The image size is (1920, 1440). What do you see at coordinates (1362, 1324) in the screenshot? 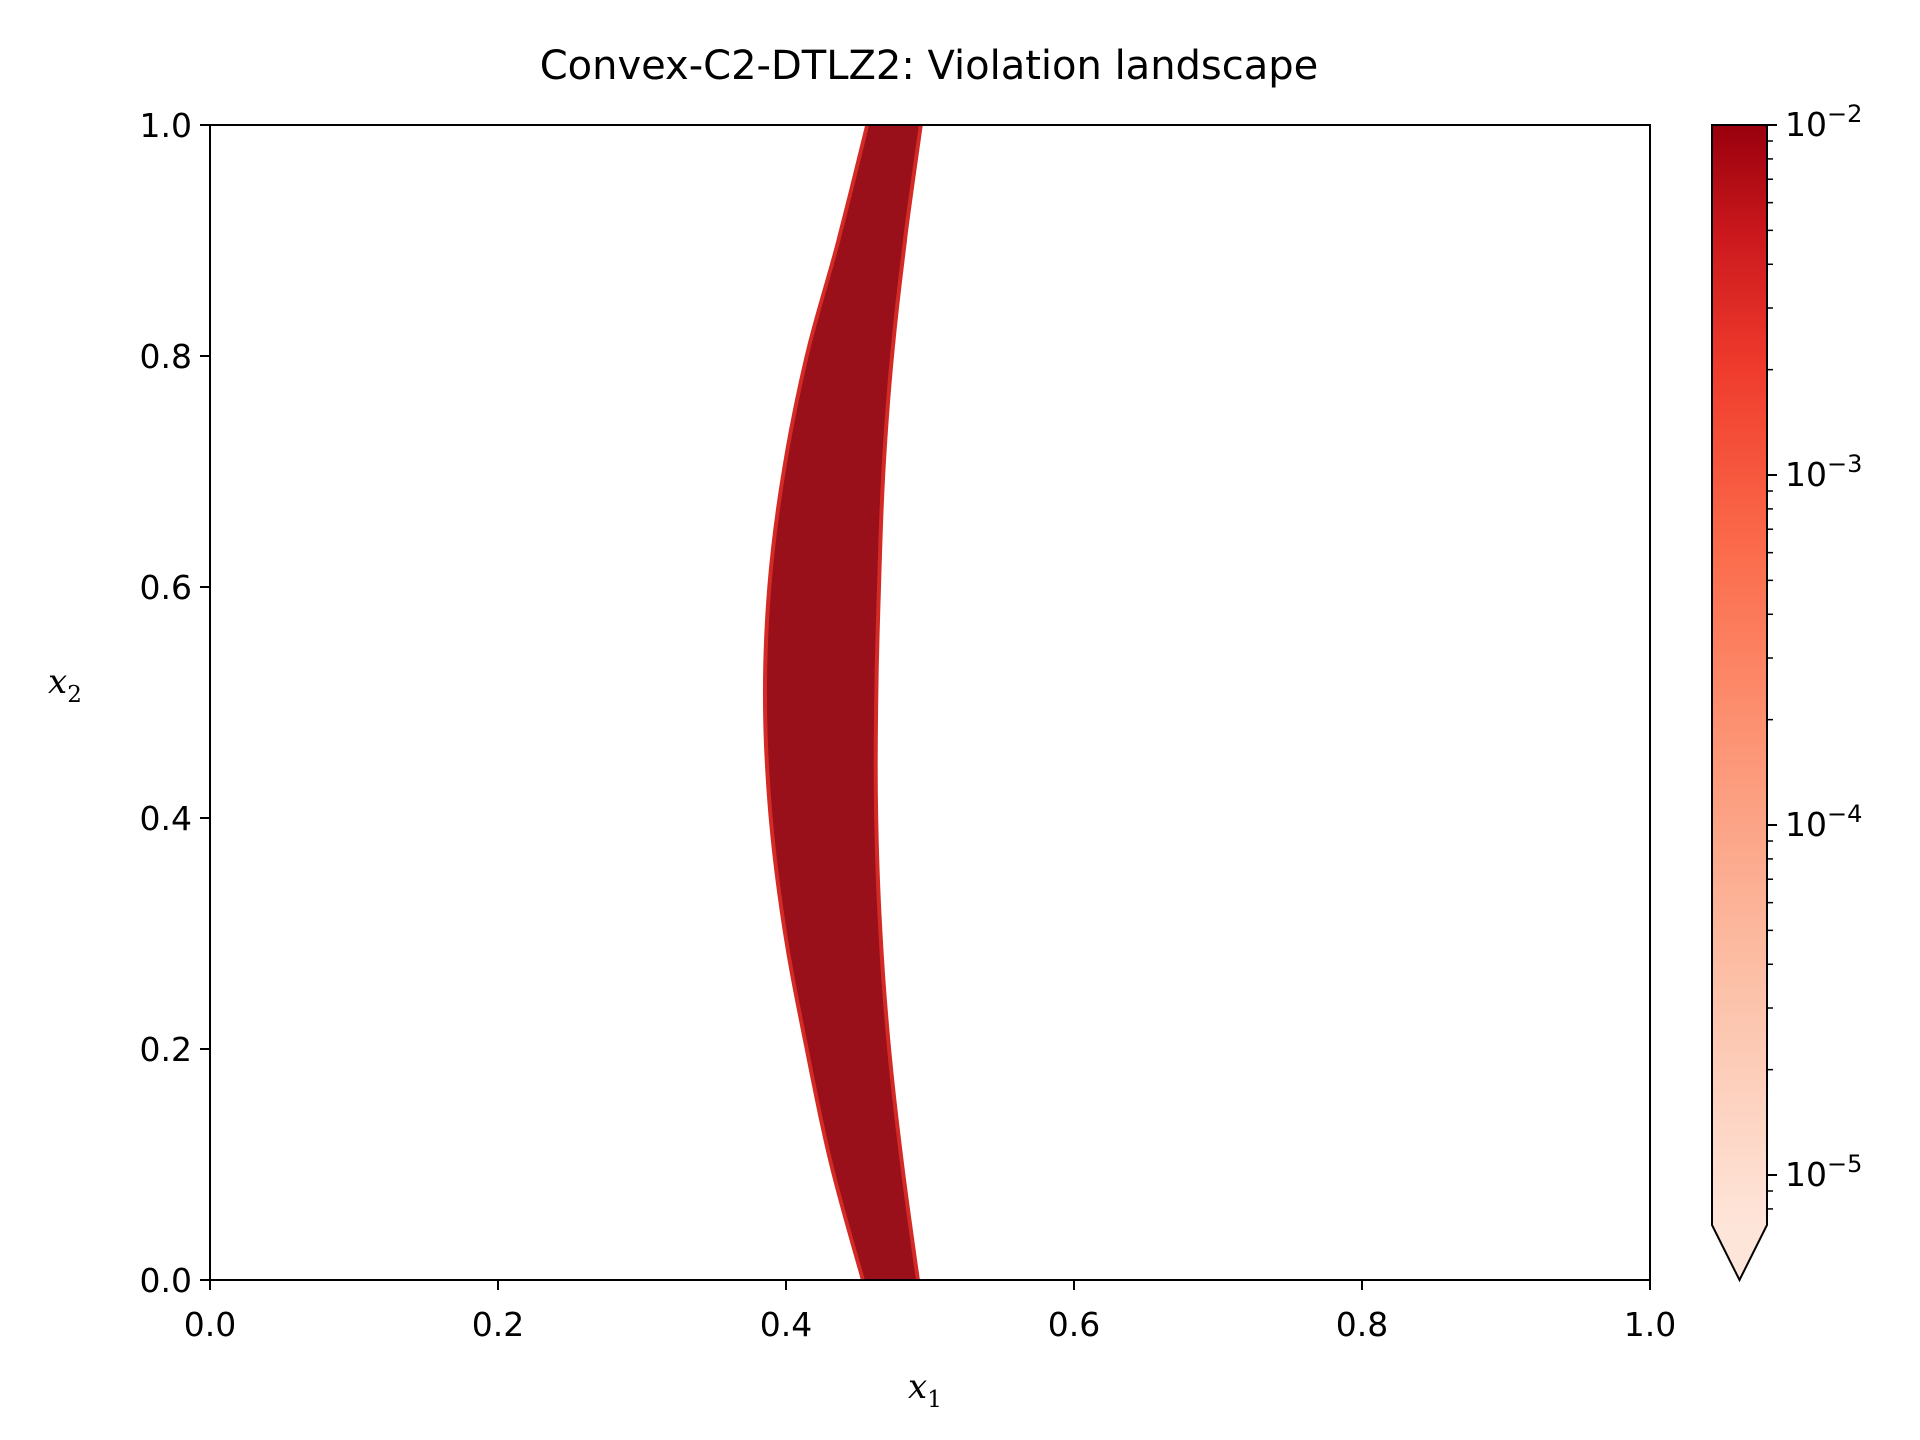
I see `x-tick-label: 0.8` at bounding box center [1362, 1324].